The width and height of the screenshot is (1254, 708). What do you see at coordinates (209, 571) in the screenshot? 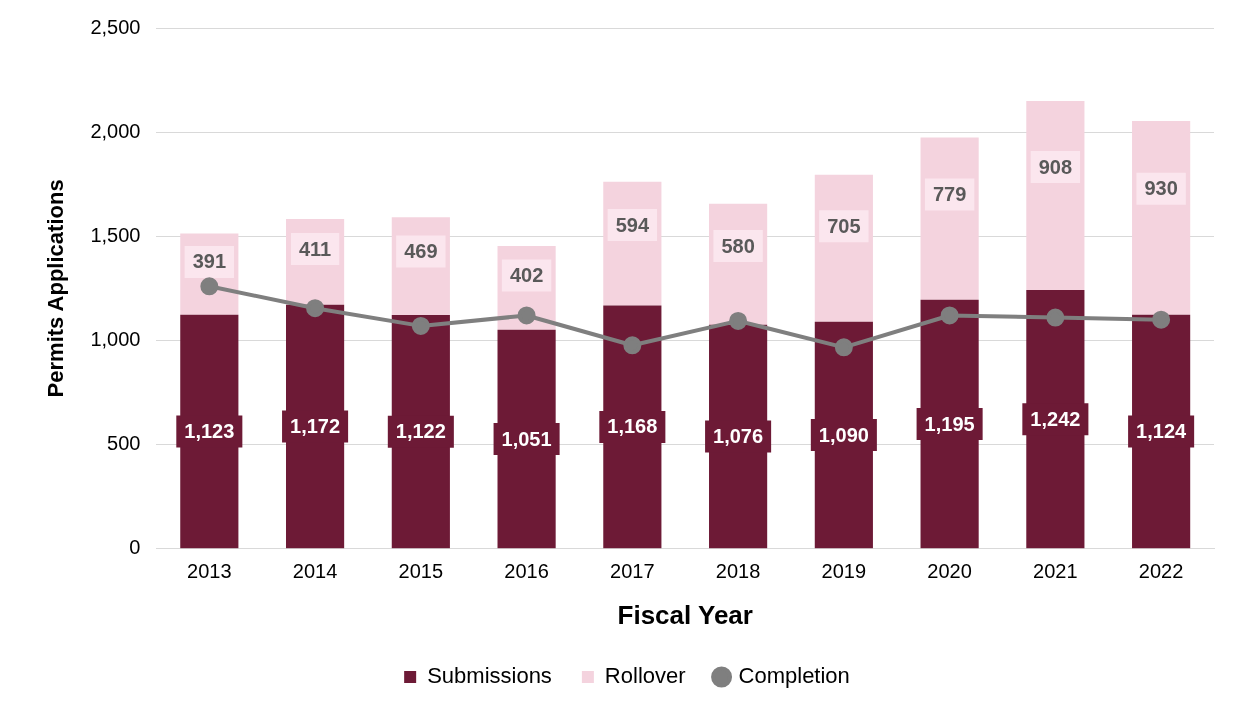
I see `x-tick-label: 2013` at bounding box center [209, 571].